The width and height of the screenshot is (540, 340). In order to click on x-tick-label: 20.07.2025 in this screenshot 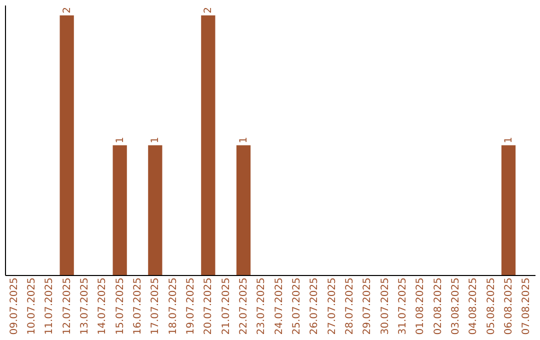, I will do `click(208, 306)`.